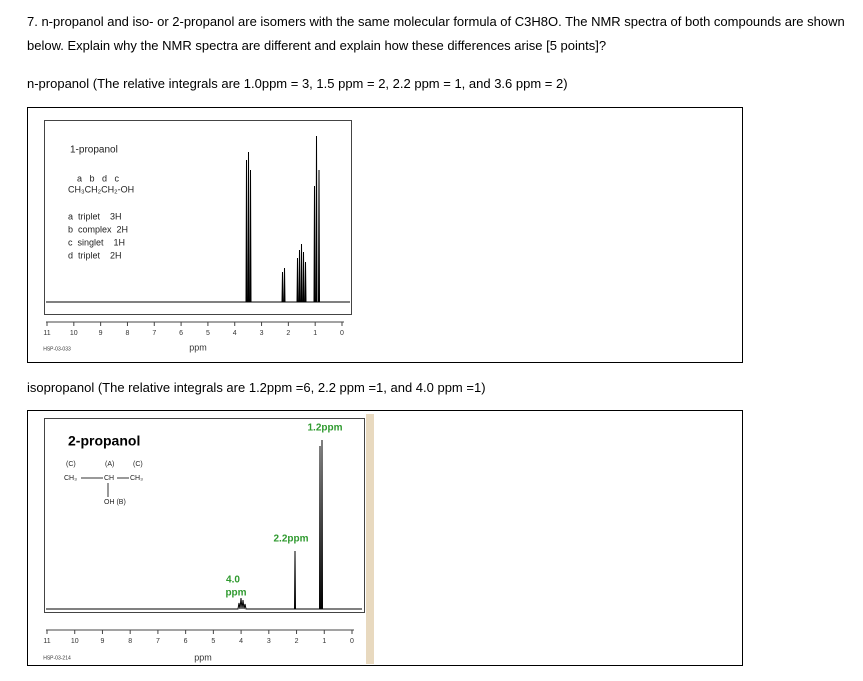  What do you see at coordinates (115, 502) in the screenshot?
I see `formula: OH (B)` at bounding box center [115, 502].